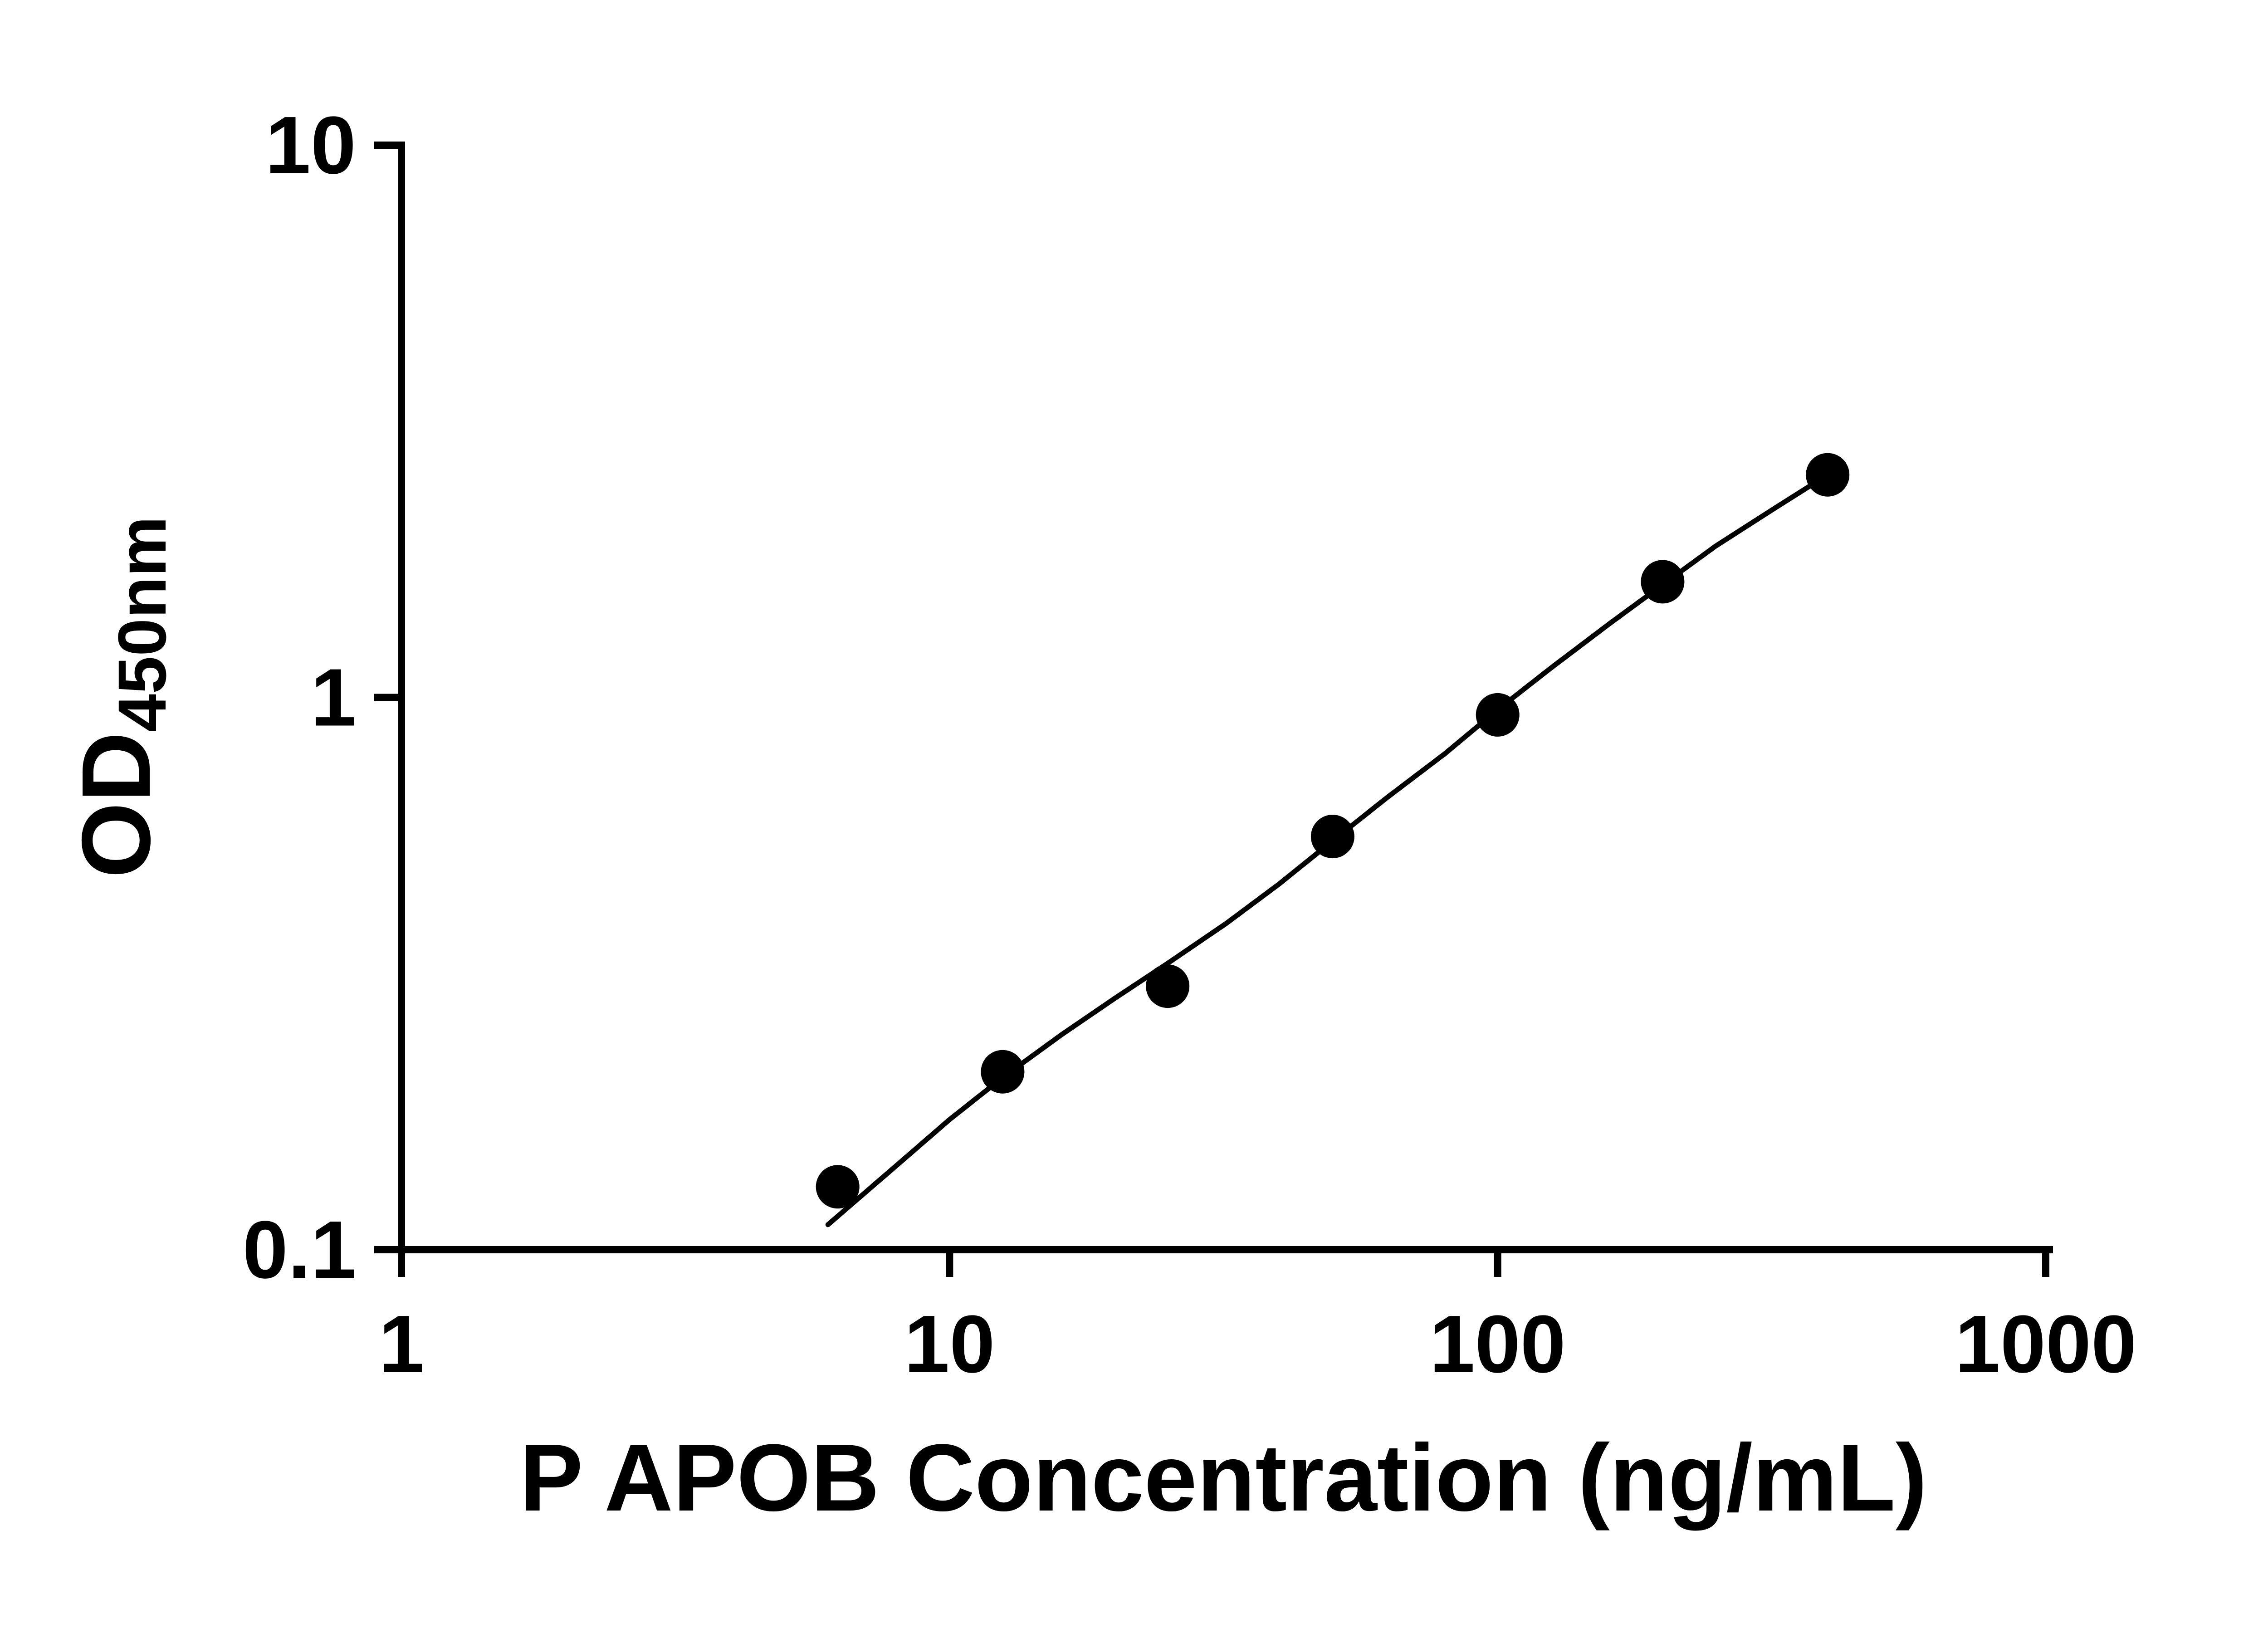  I want to click on x-axis-tick-label: 100, so click(1498, 1344).